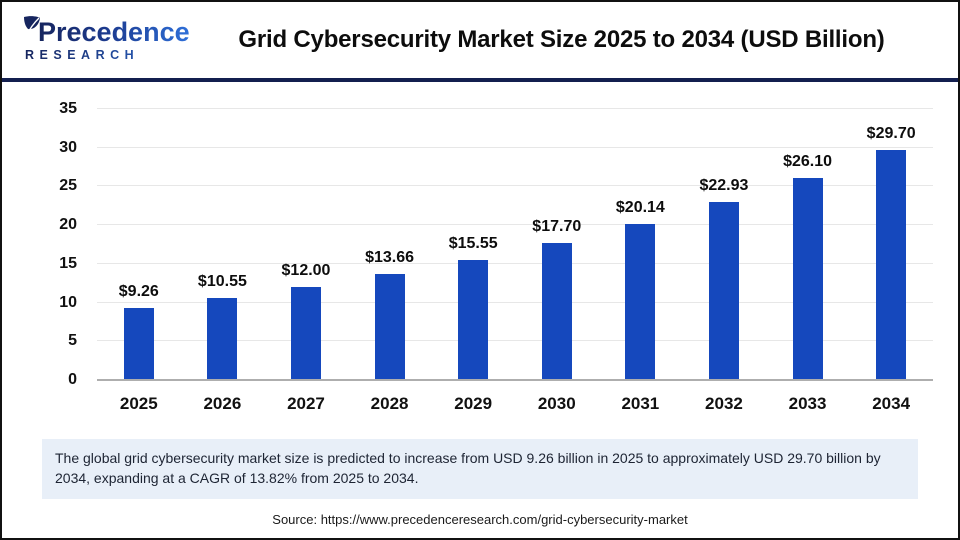  What do you see at coordinates (808, 161) in the screenshot?
I see `bar-value-label-2033: $26.10` at bounding box center [808, 161].